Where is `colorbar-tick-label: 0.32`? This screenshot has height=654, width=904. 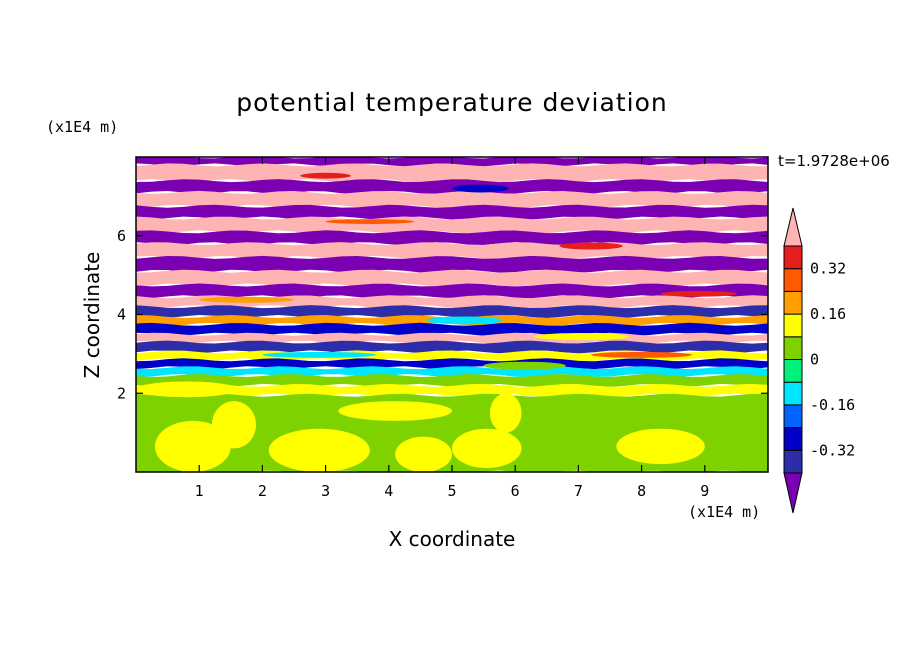 colorbar-tick-label: 0.32 is located at coordinates (828, 269).